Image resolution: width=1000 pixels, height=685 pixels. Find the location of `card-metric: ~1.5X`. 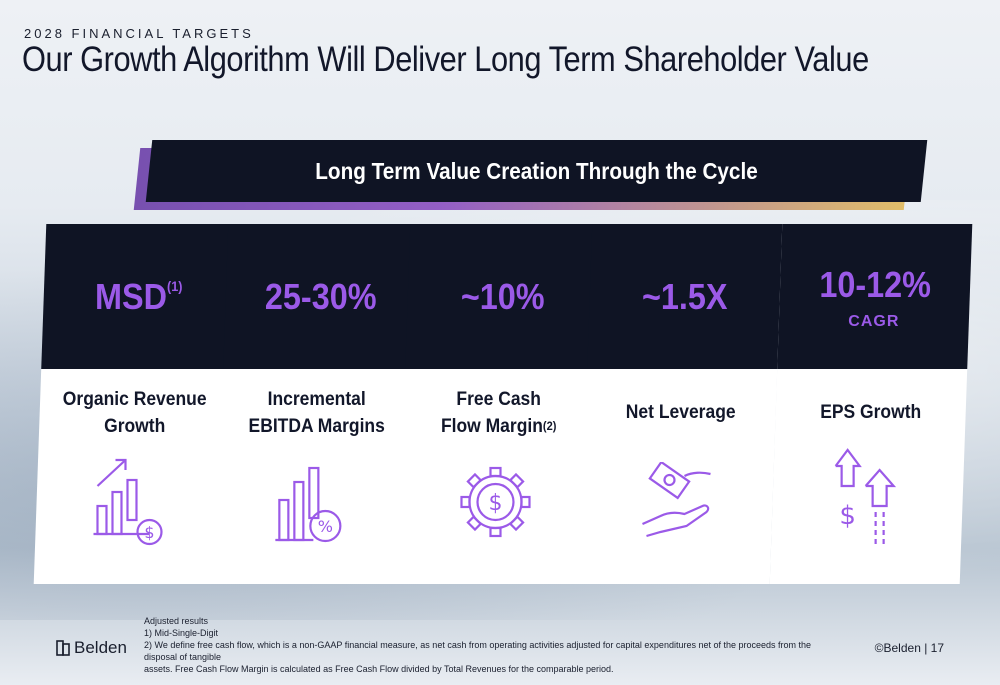

card-metric: ~1.5X is located at coordinates (684, 296).